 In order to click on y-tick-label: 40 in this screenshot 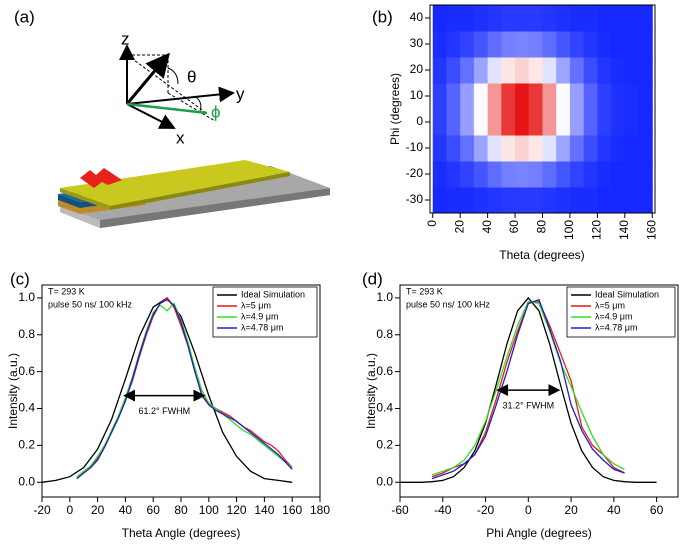, I will do `click(417, 17)`.